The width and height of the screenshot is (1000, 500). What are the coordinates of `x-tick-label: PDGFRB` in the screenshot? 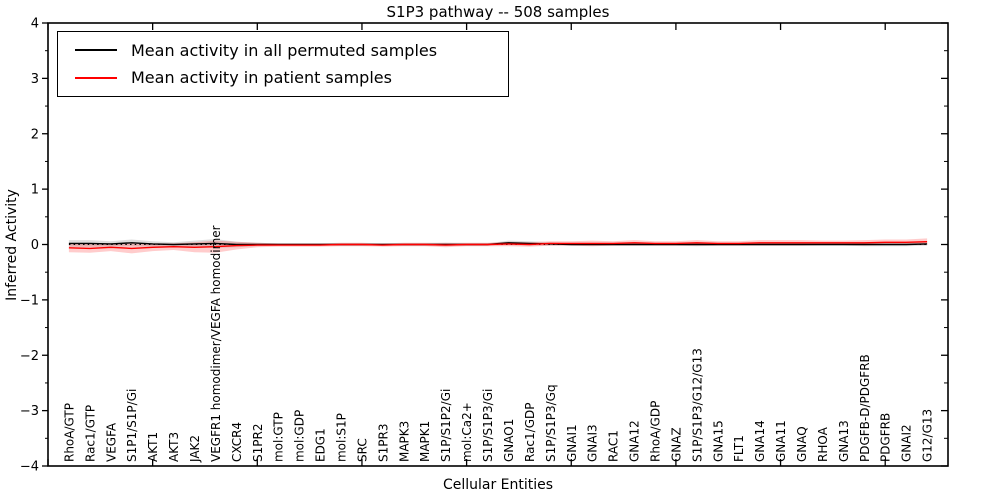 It's located at (886, 437).